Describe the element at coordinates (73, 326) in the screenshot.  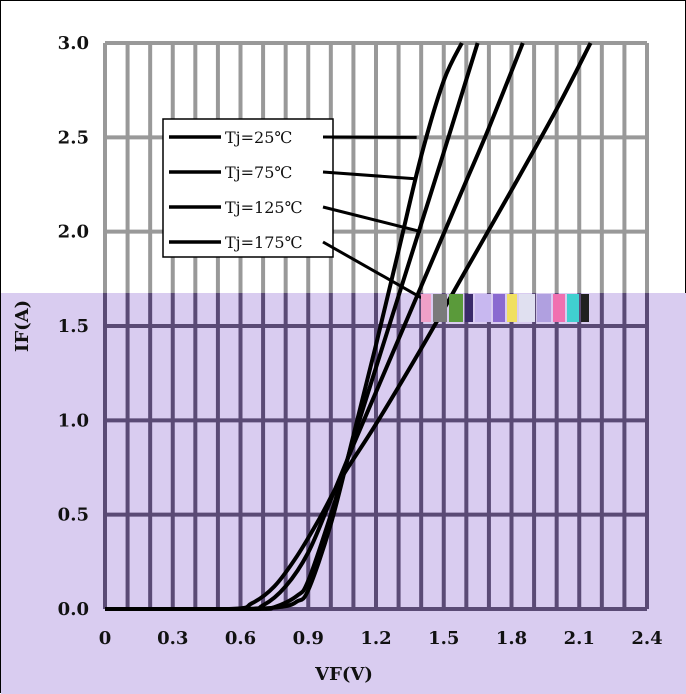
I see `y-tick-label: 1.5` at that location.